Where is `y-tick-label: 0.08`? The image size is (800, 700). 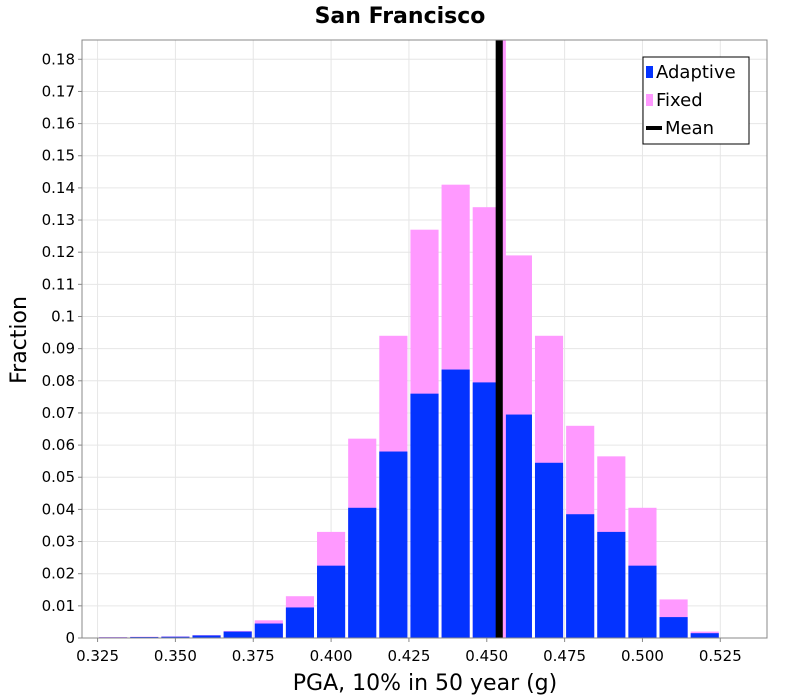 y-tick-label: 0.08 is located at coordinates (58, 381).